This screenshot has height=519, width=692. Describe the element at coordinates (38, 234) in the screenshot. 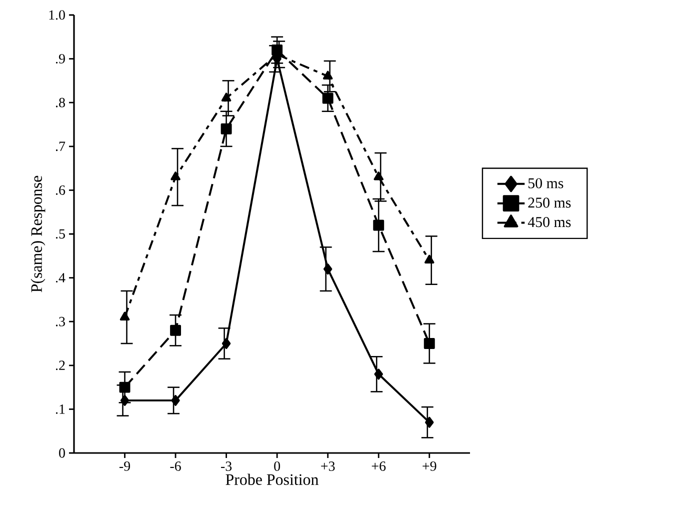

I see `y-axis-title: P(same) Response` at that location.